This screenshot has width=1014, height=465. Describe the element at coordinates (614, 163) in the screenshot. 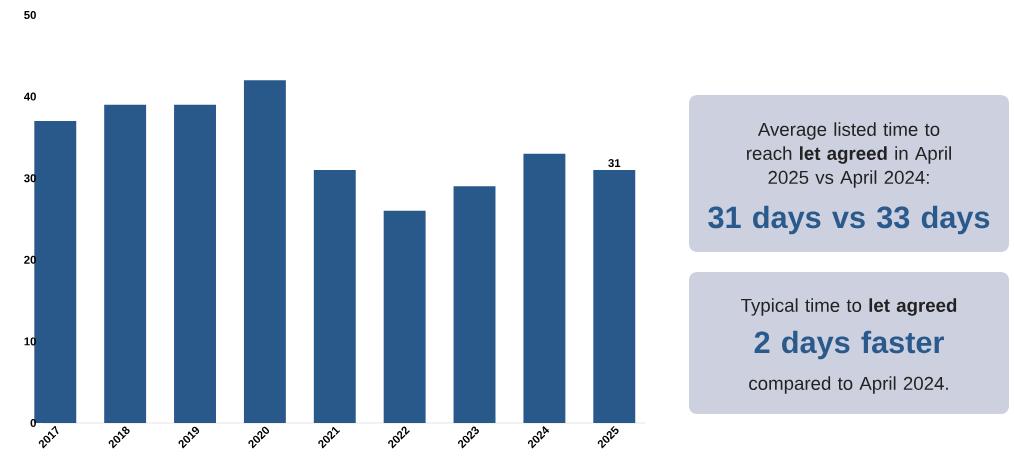

I see `data-label: 31` at that location.